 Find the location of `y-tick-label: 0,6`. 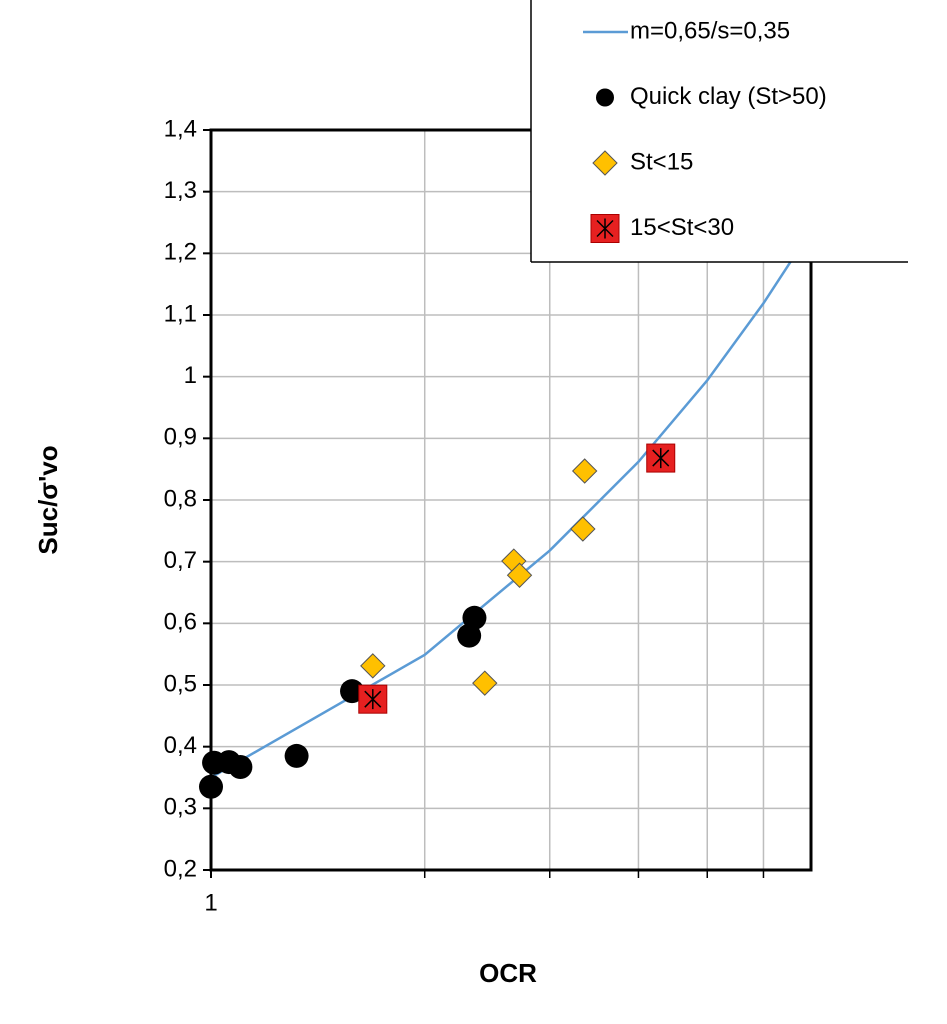

y-tick-label: 0,6 is located at coordinates (180, 622).